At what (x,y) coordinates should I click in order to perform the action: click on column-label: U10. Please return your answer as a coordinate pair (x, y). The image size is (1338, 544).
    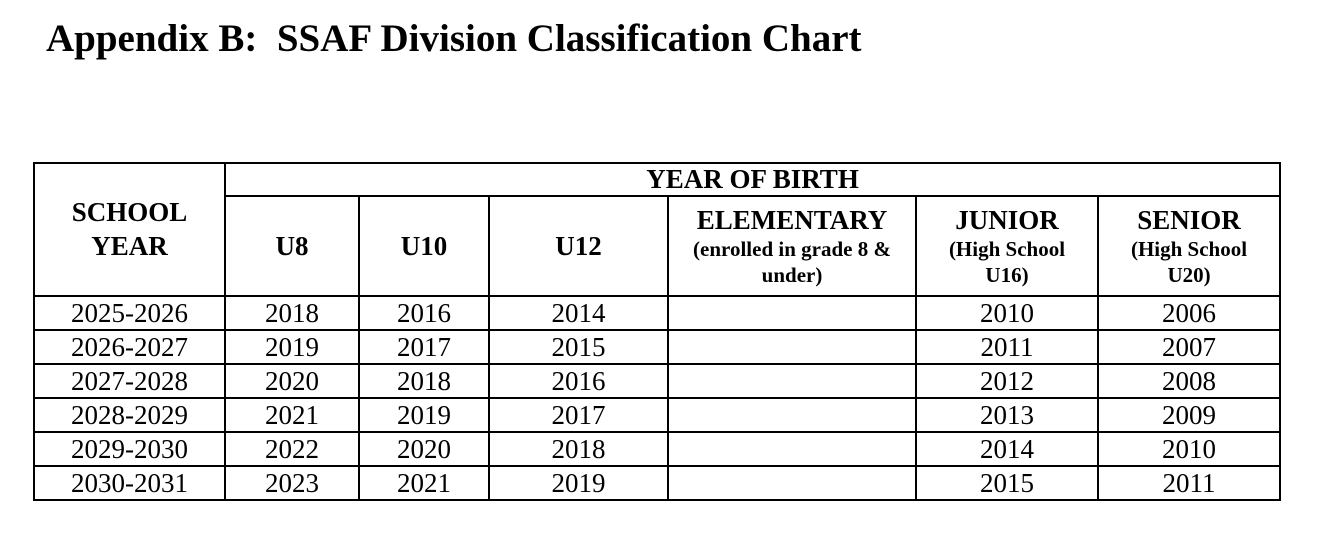
    Looking at the image, I should click on (424, 245).